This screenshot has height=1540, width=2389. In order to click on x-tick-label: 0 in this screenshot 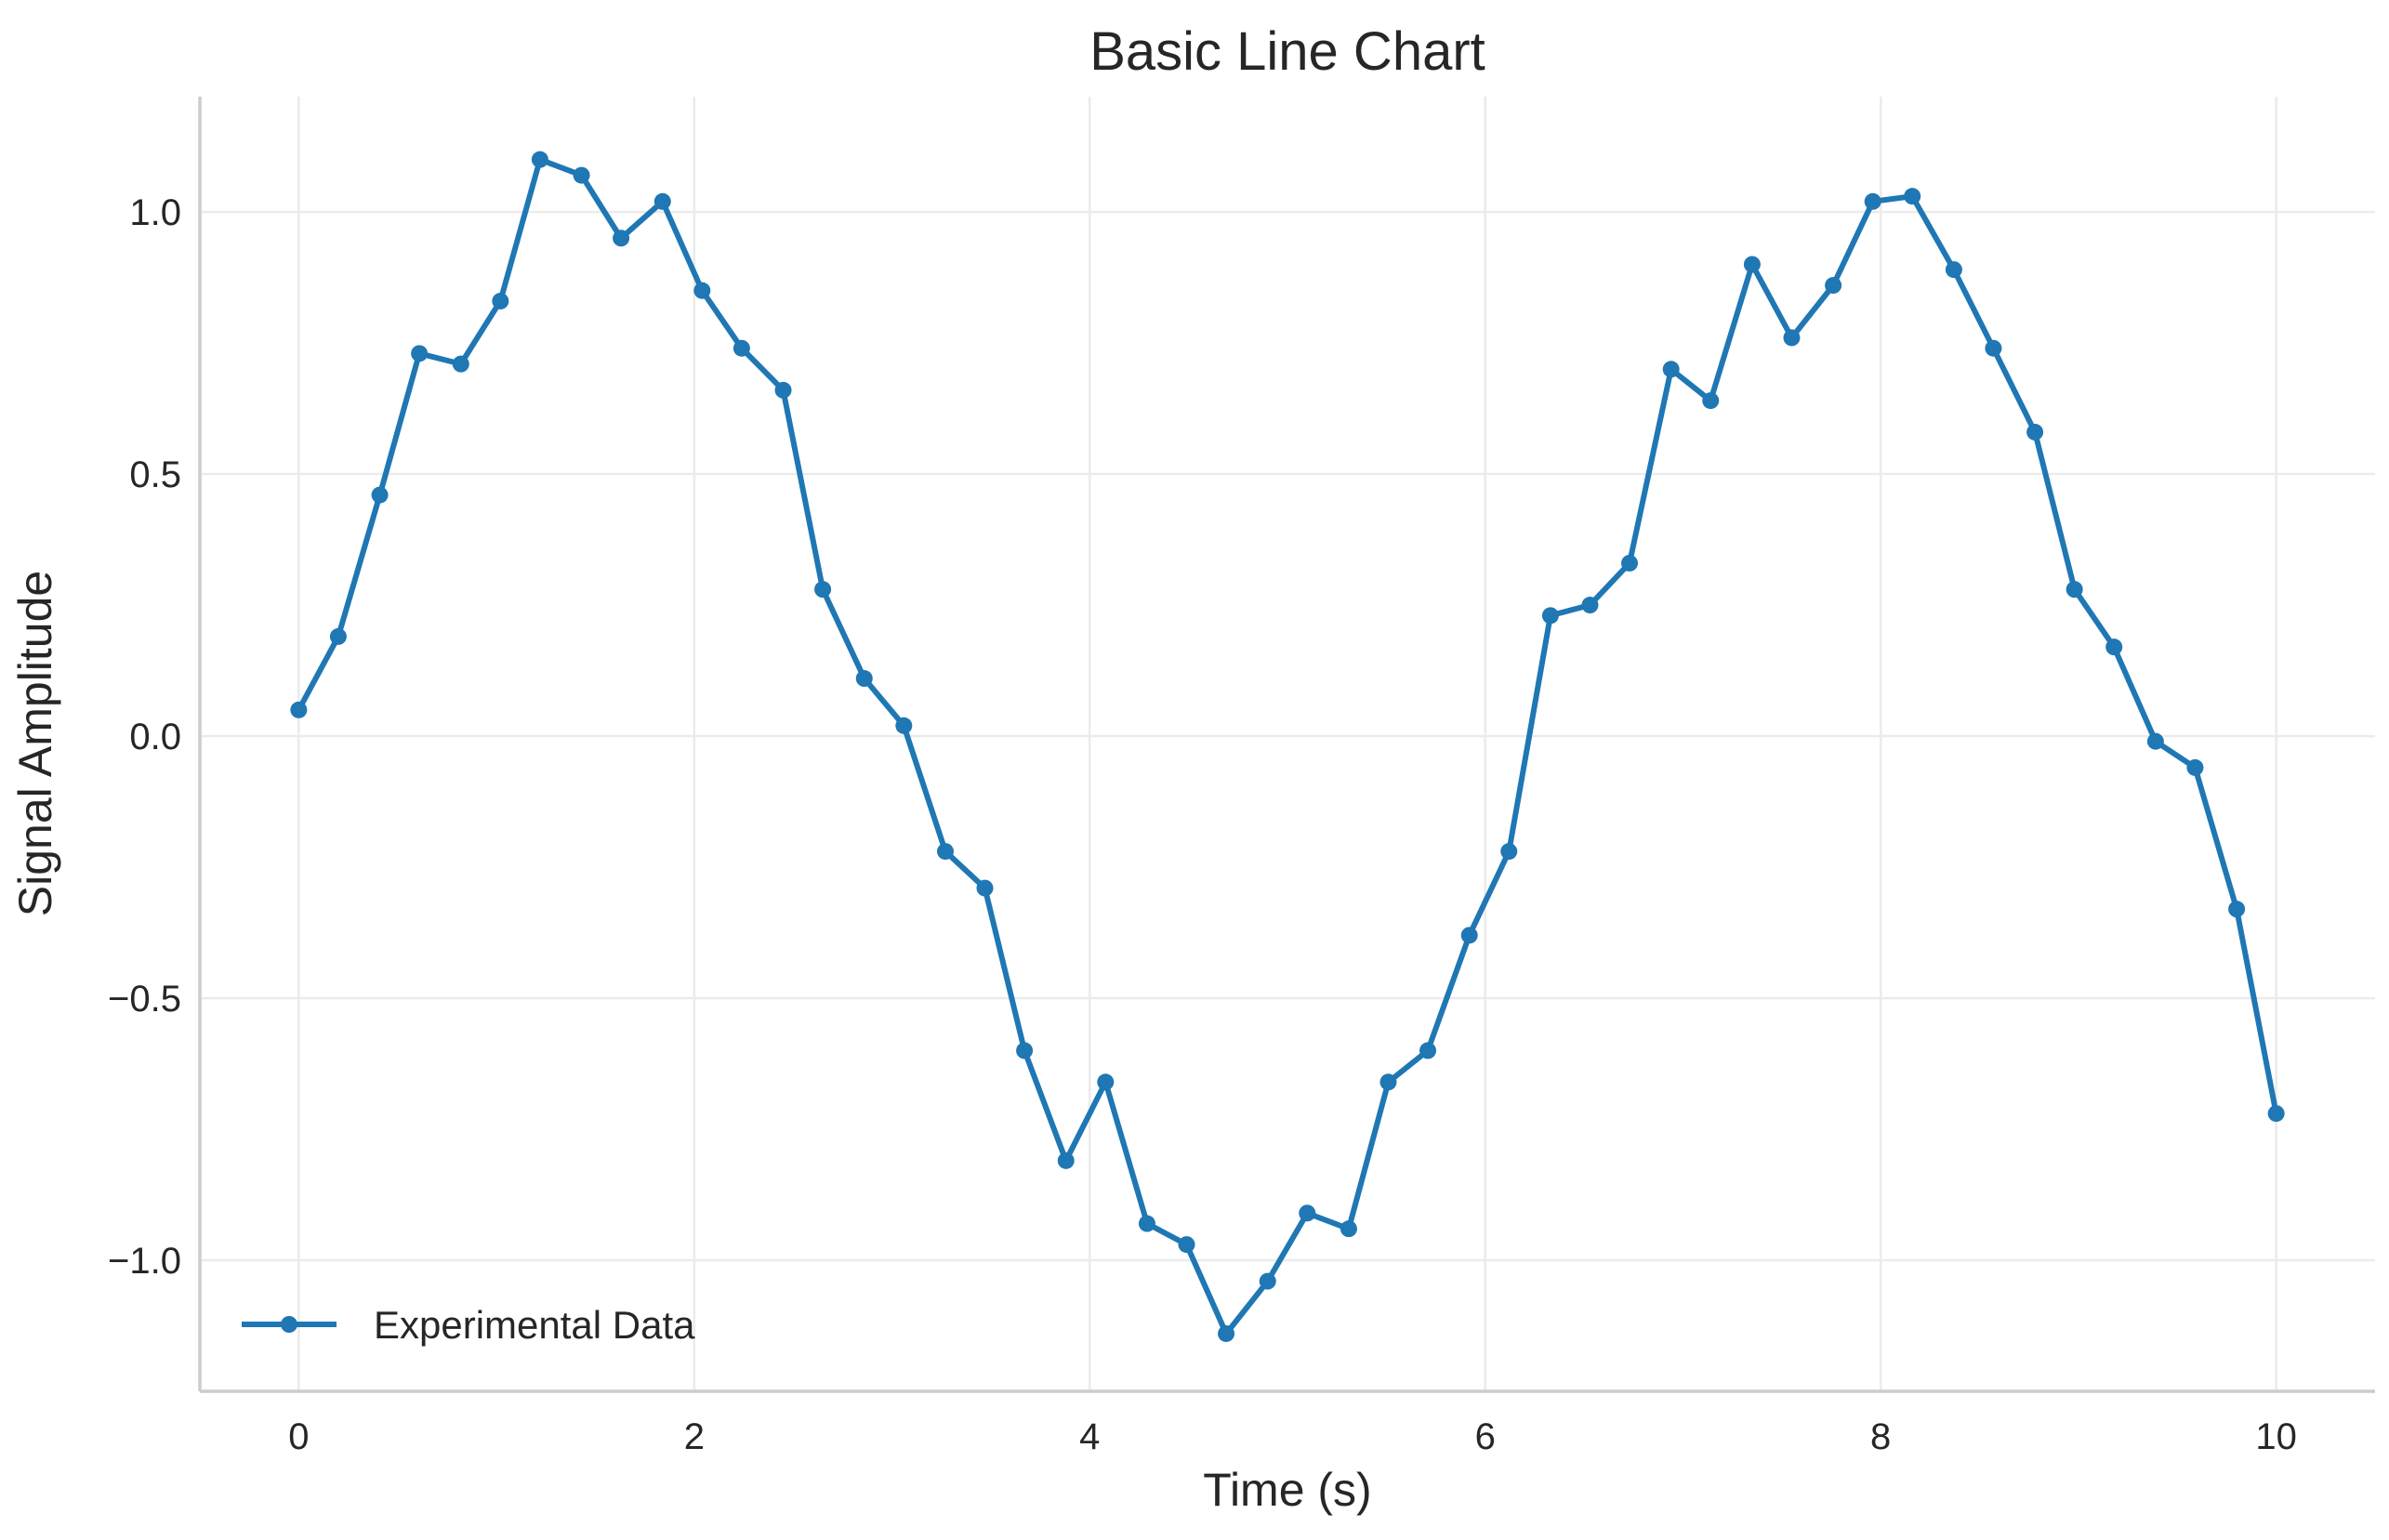, I will do `click(299, 1436)`.